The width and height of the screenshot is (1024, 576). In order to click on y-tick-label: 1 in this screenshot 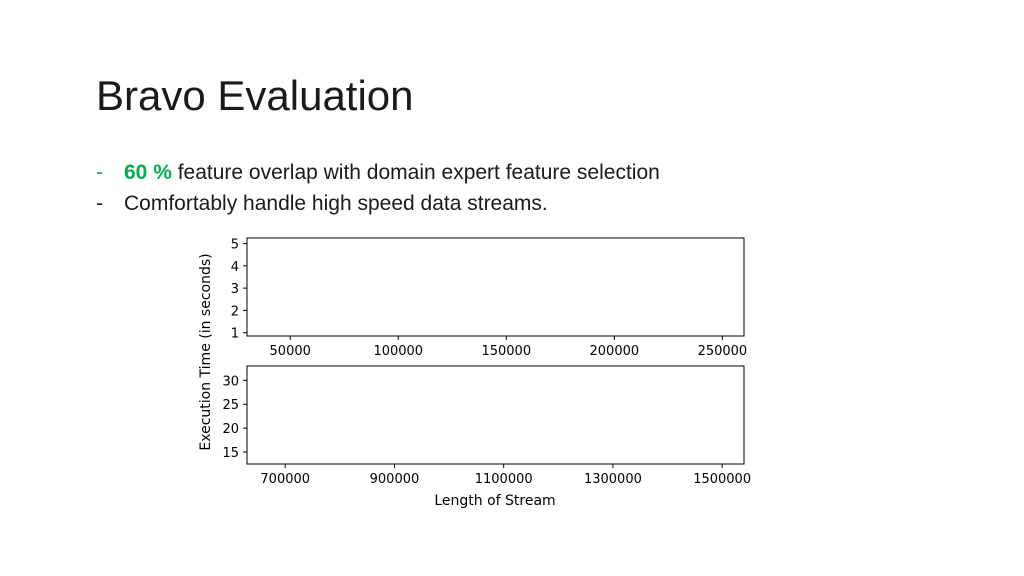, I will do `click(235, 334)`.